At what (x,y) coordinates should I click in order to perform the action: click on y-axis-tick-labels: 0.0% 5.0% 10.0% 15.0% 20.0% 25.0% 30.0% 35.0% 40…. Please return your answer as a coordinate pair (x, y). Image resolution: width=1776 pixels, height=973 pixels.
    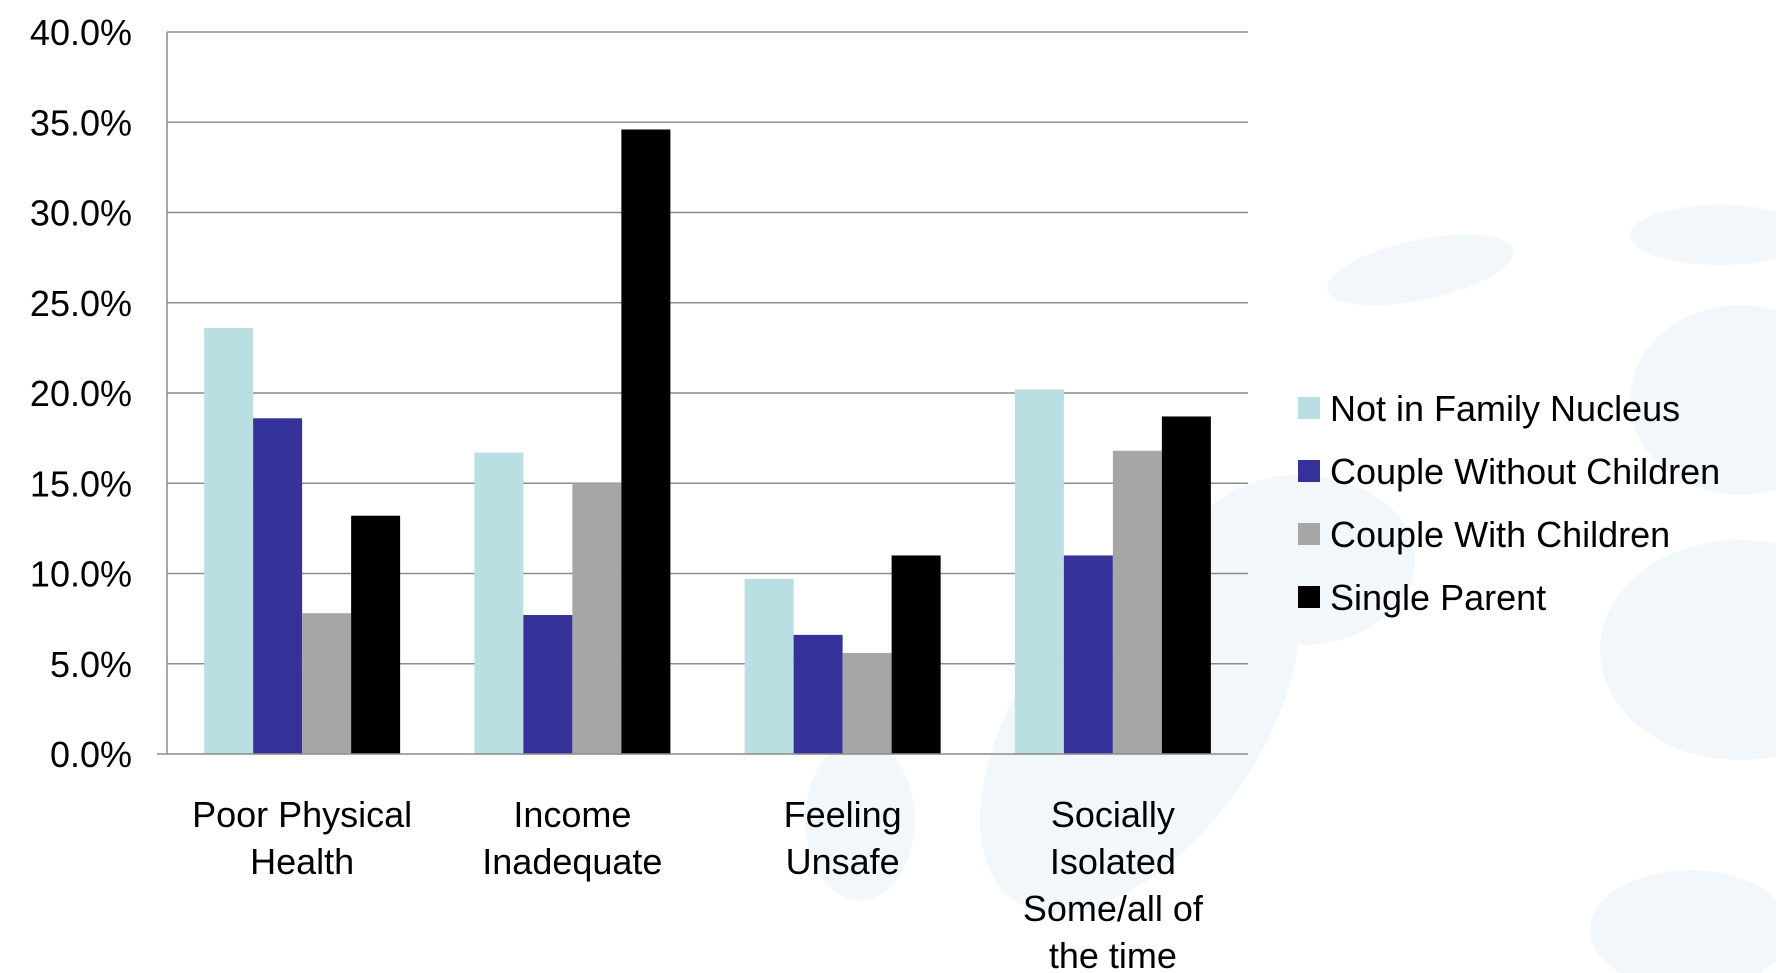
    Looking at the image, I should click on (81, 393).